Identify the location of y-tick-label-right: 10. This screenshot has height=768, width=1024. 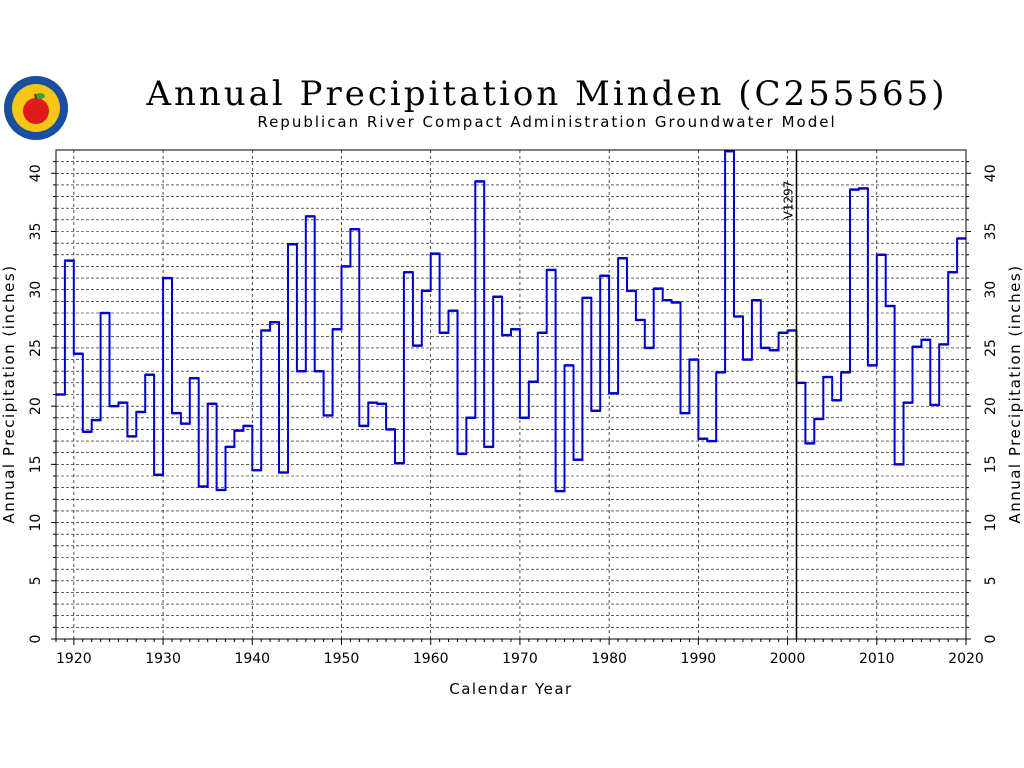
(991, 523).